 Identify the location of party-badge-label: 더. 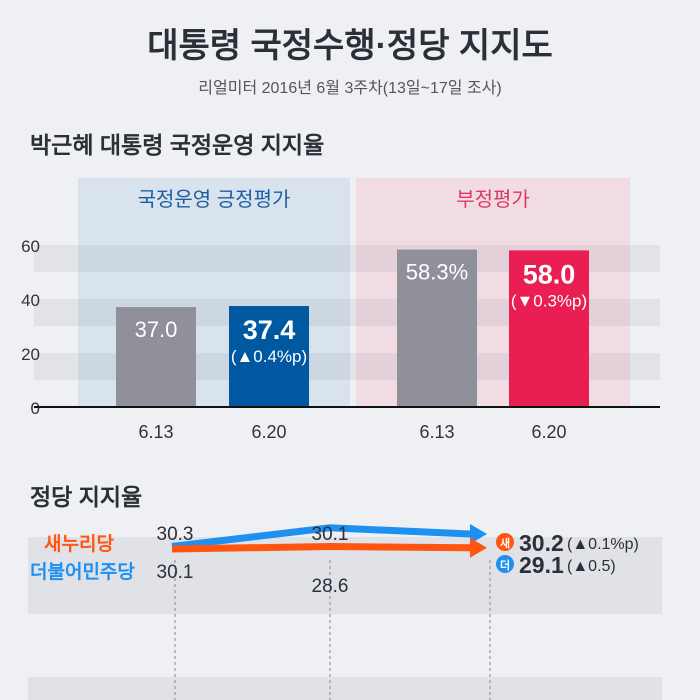
(505, 565).